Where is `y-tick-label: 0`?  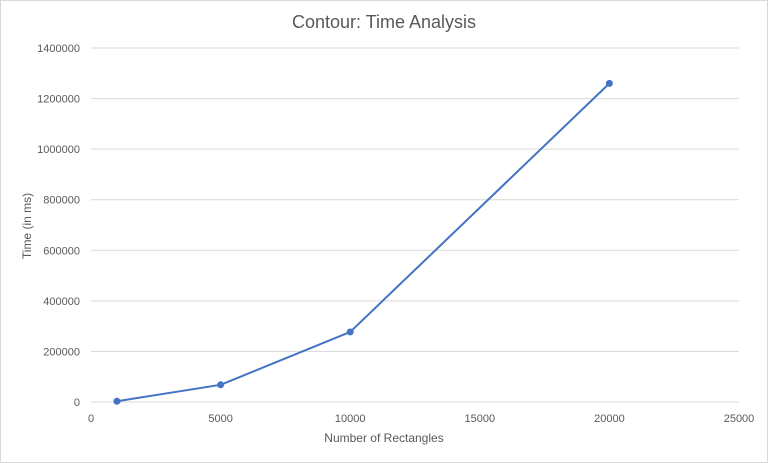
y-tick-label: 0 is located at coordinates (77, 403).